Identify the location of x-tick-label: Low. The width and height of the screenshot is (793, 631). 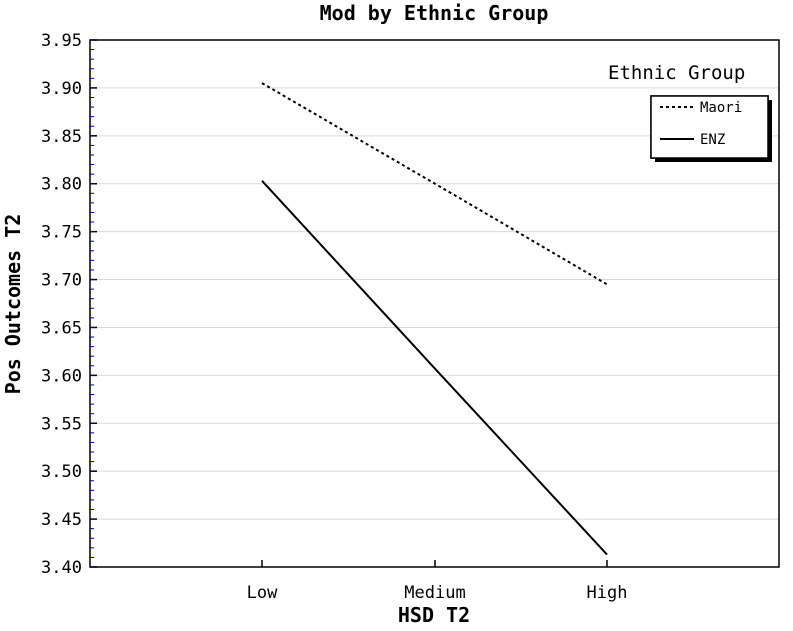
(262, 593).